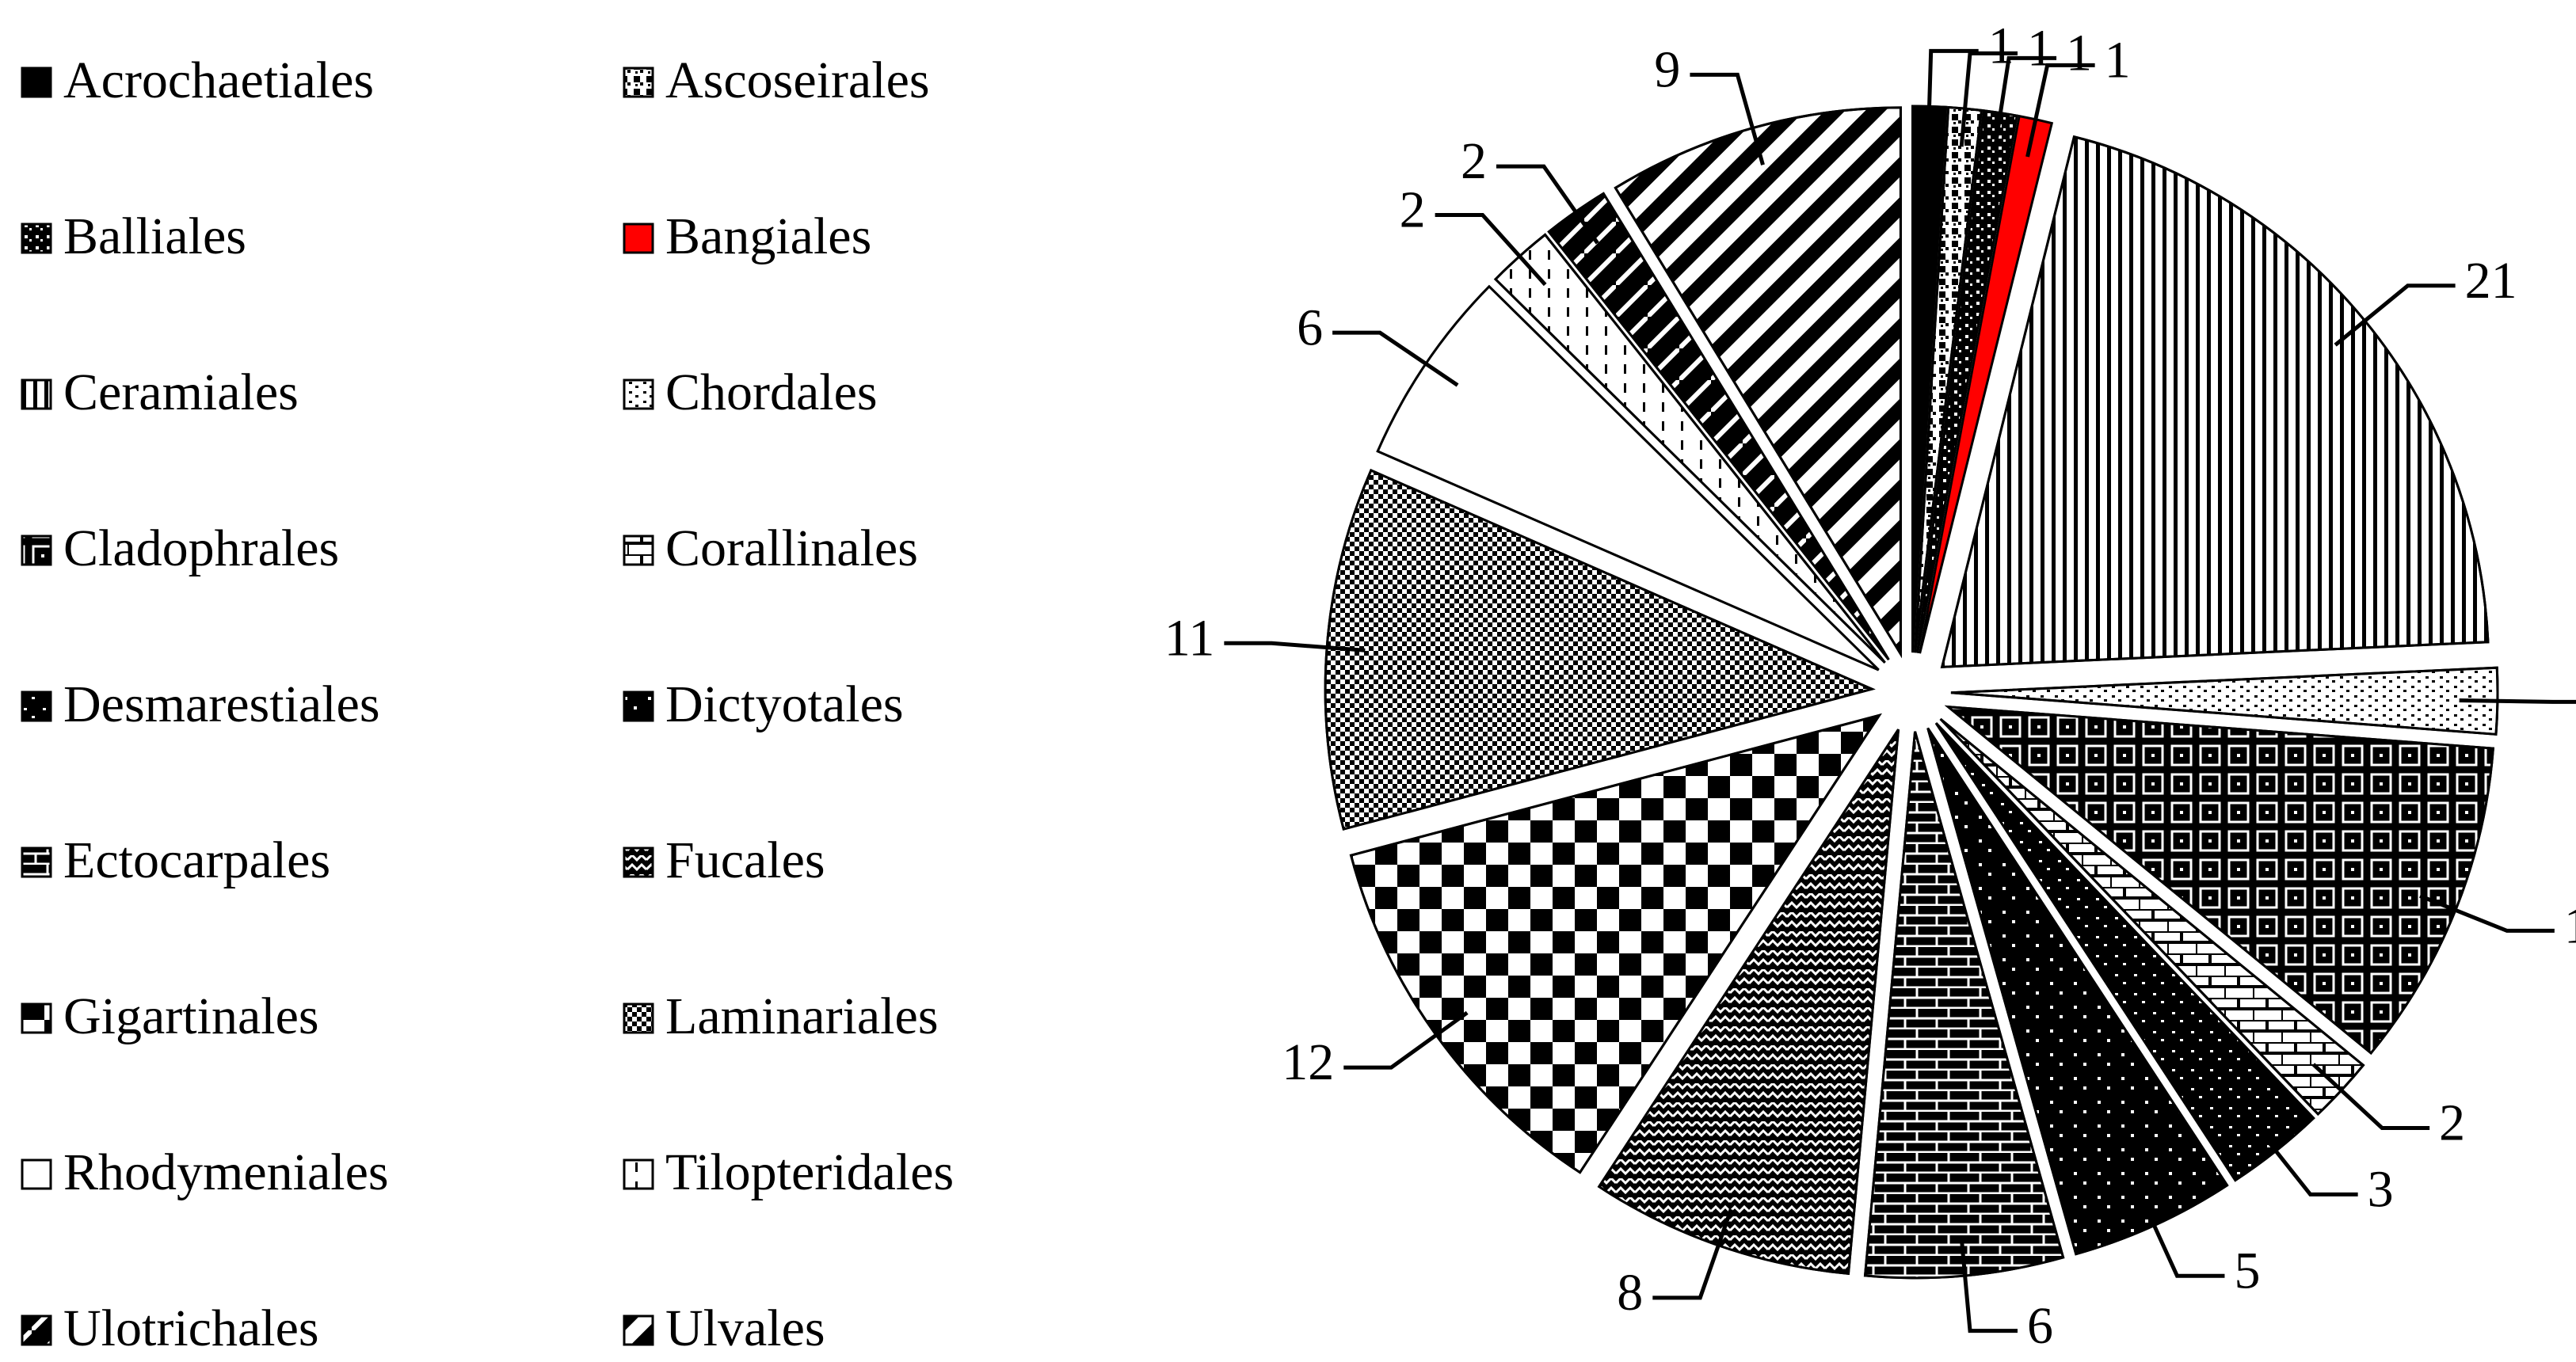 The width and height of the screenshot is (2576, 1362). Describe the element at coordinates (181, 392) in the screenshot. I see `legend-label: Ceramiales` at that location.